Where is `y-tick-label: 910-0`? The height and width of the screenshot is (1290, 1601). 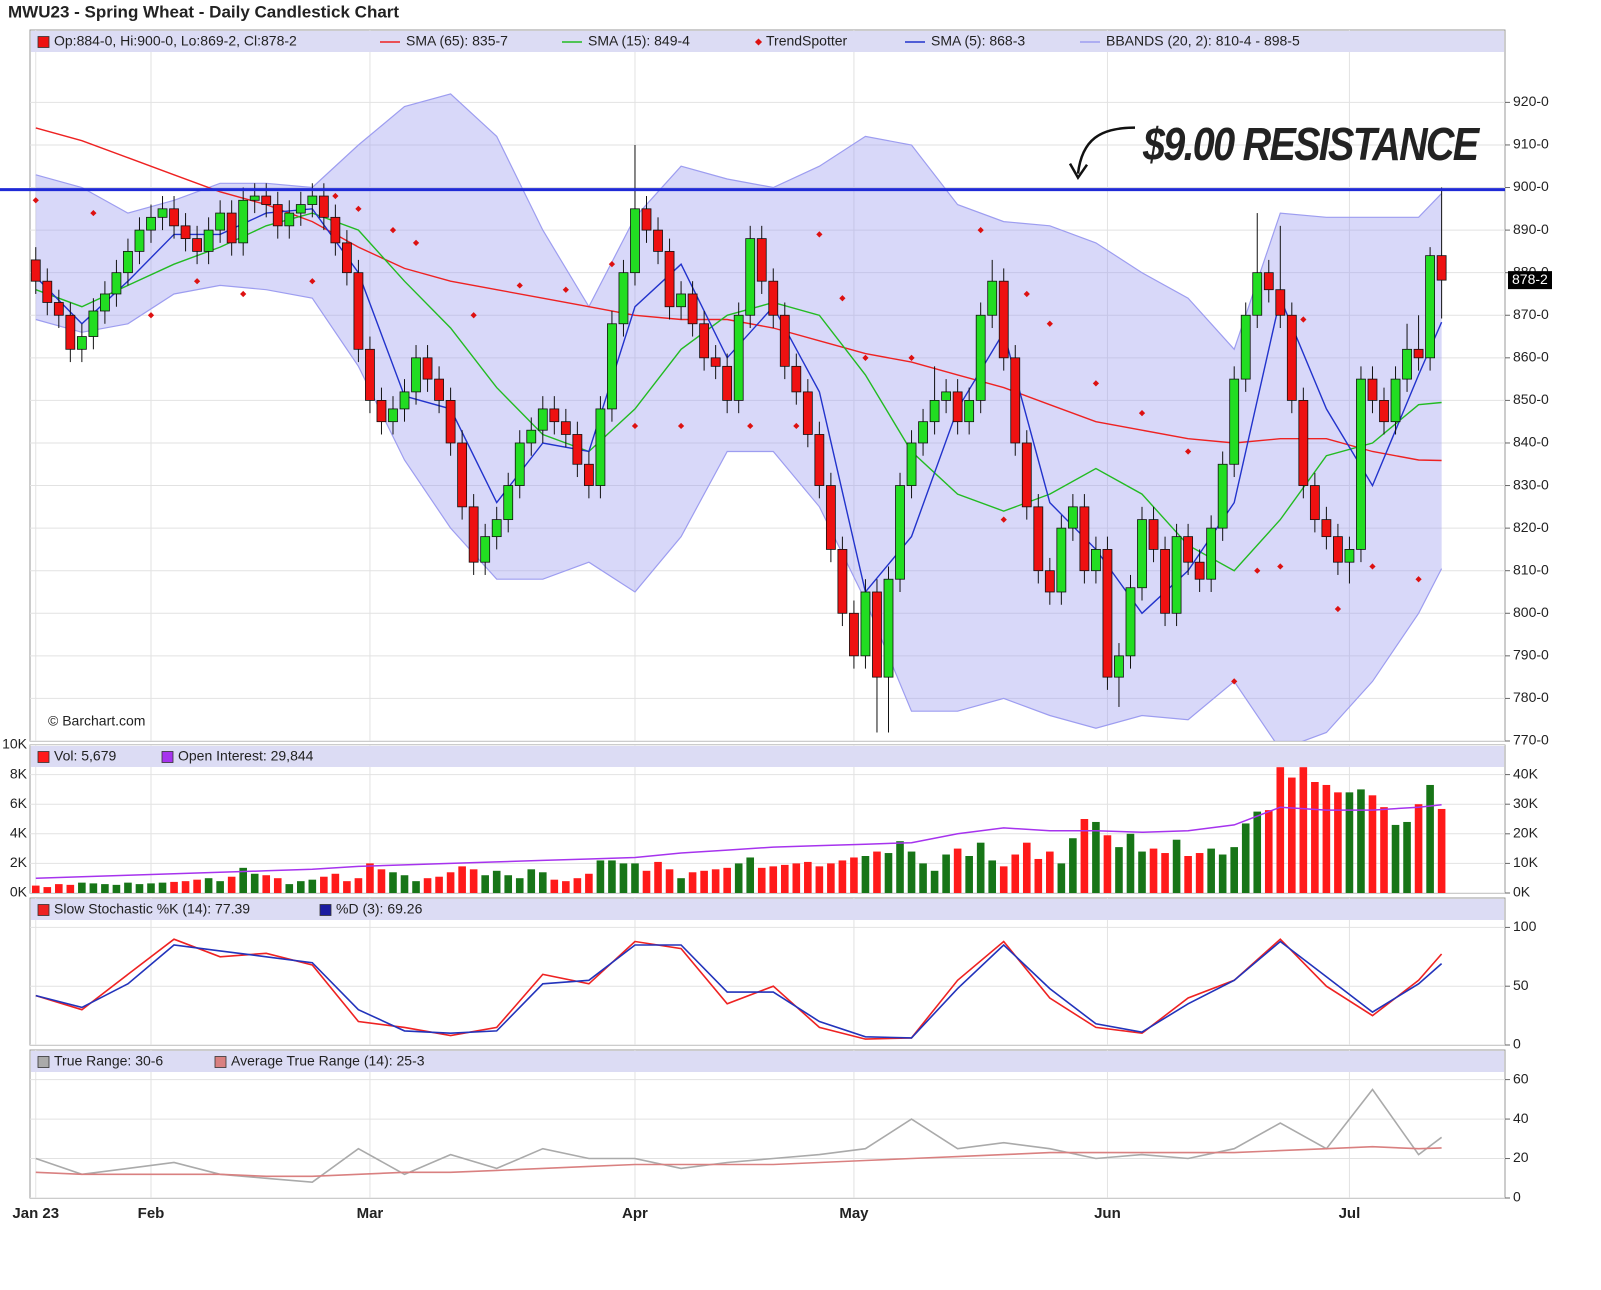
y-tick-label: 910-0 is located at coordinates (1531, 144).